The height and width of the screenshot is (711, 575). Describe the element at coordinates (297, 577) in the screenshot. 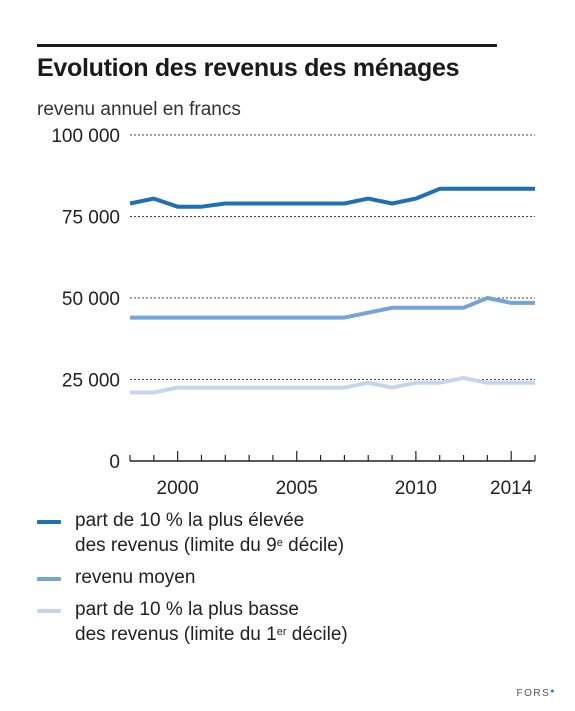

I see `legend-item-average: revenu moyen` at that location.